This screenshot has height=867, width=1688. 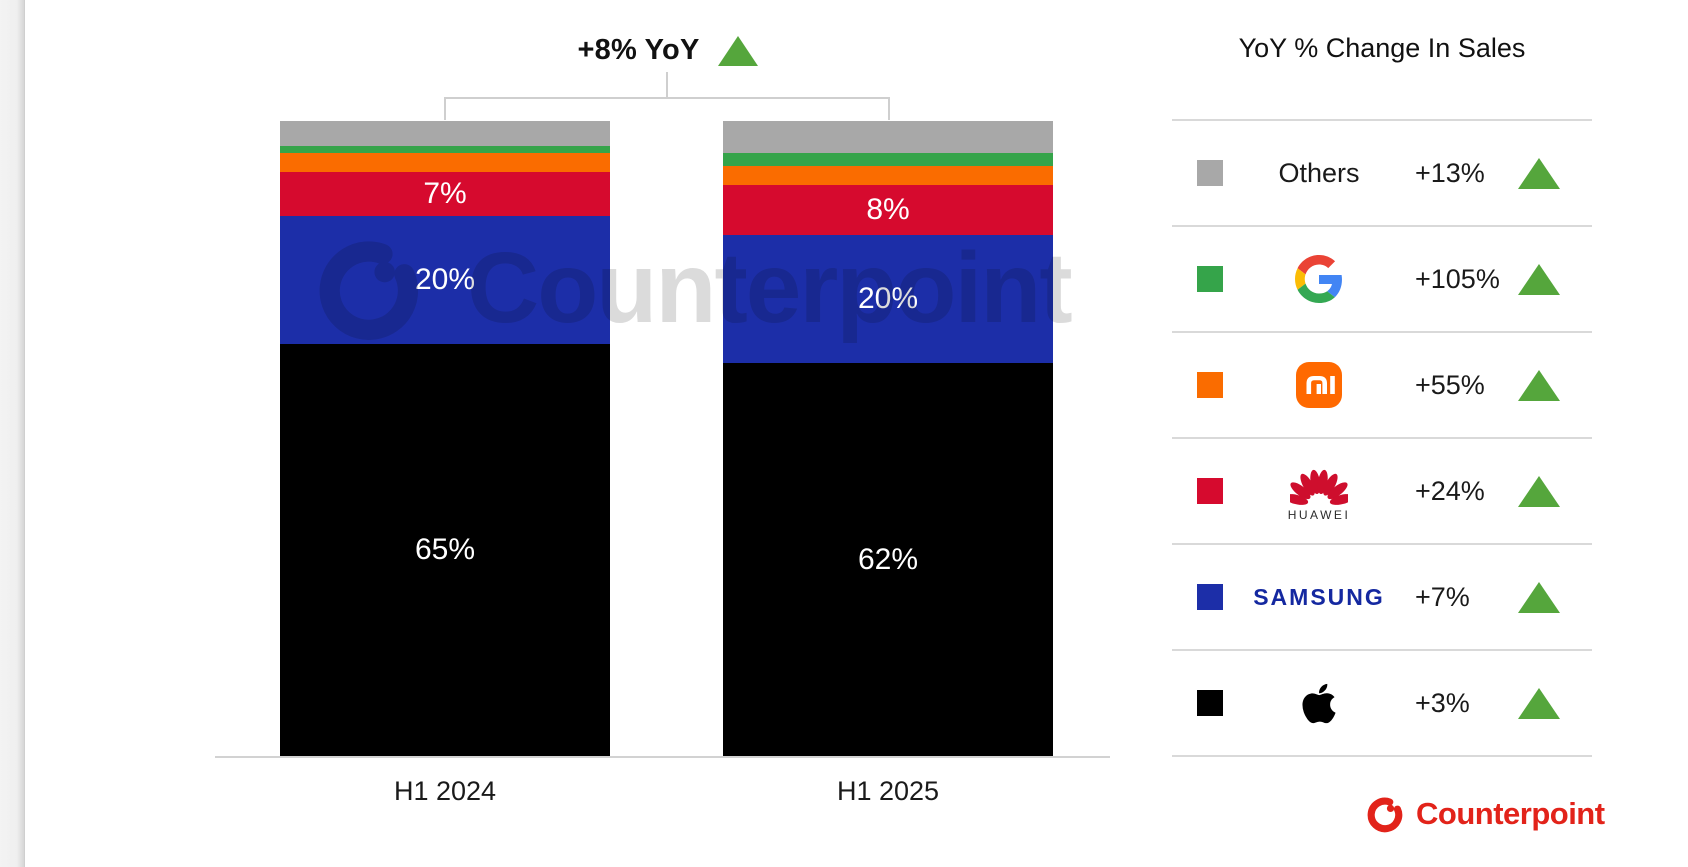 I want to click on legend-brand-label: Others, so click(x=1319, y=172).